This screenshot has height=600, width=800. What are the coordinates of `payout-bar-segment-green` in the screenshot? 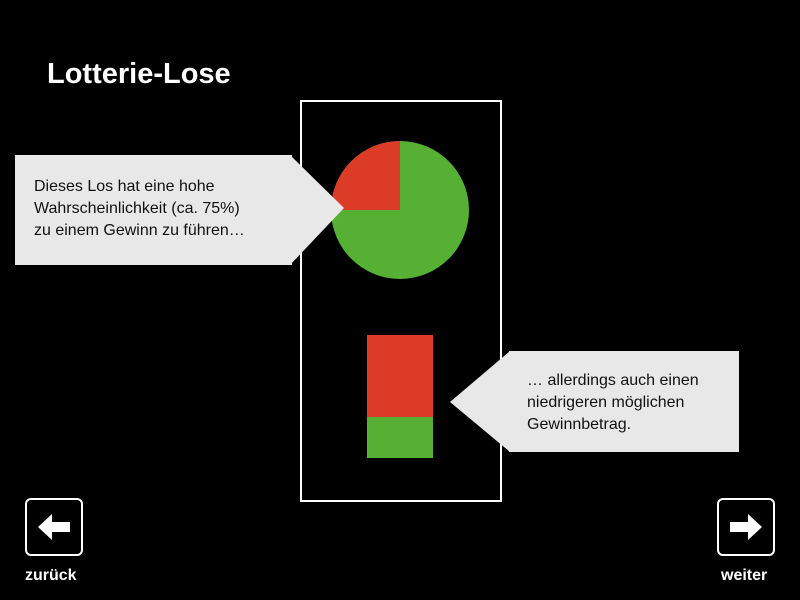 It's located at (400, 437).